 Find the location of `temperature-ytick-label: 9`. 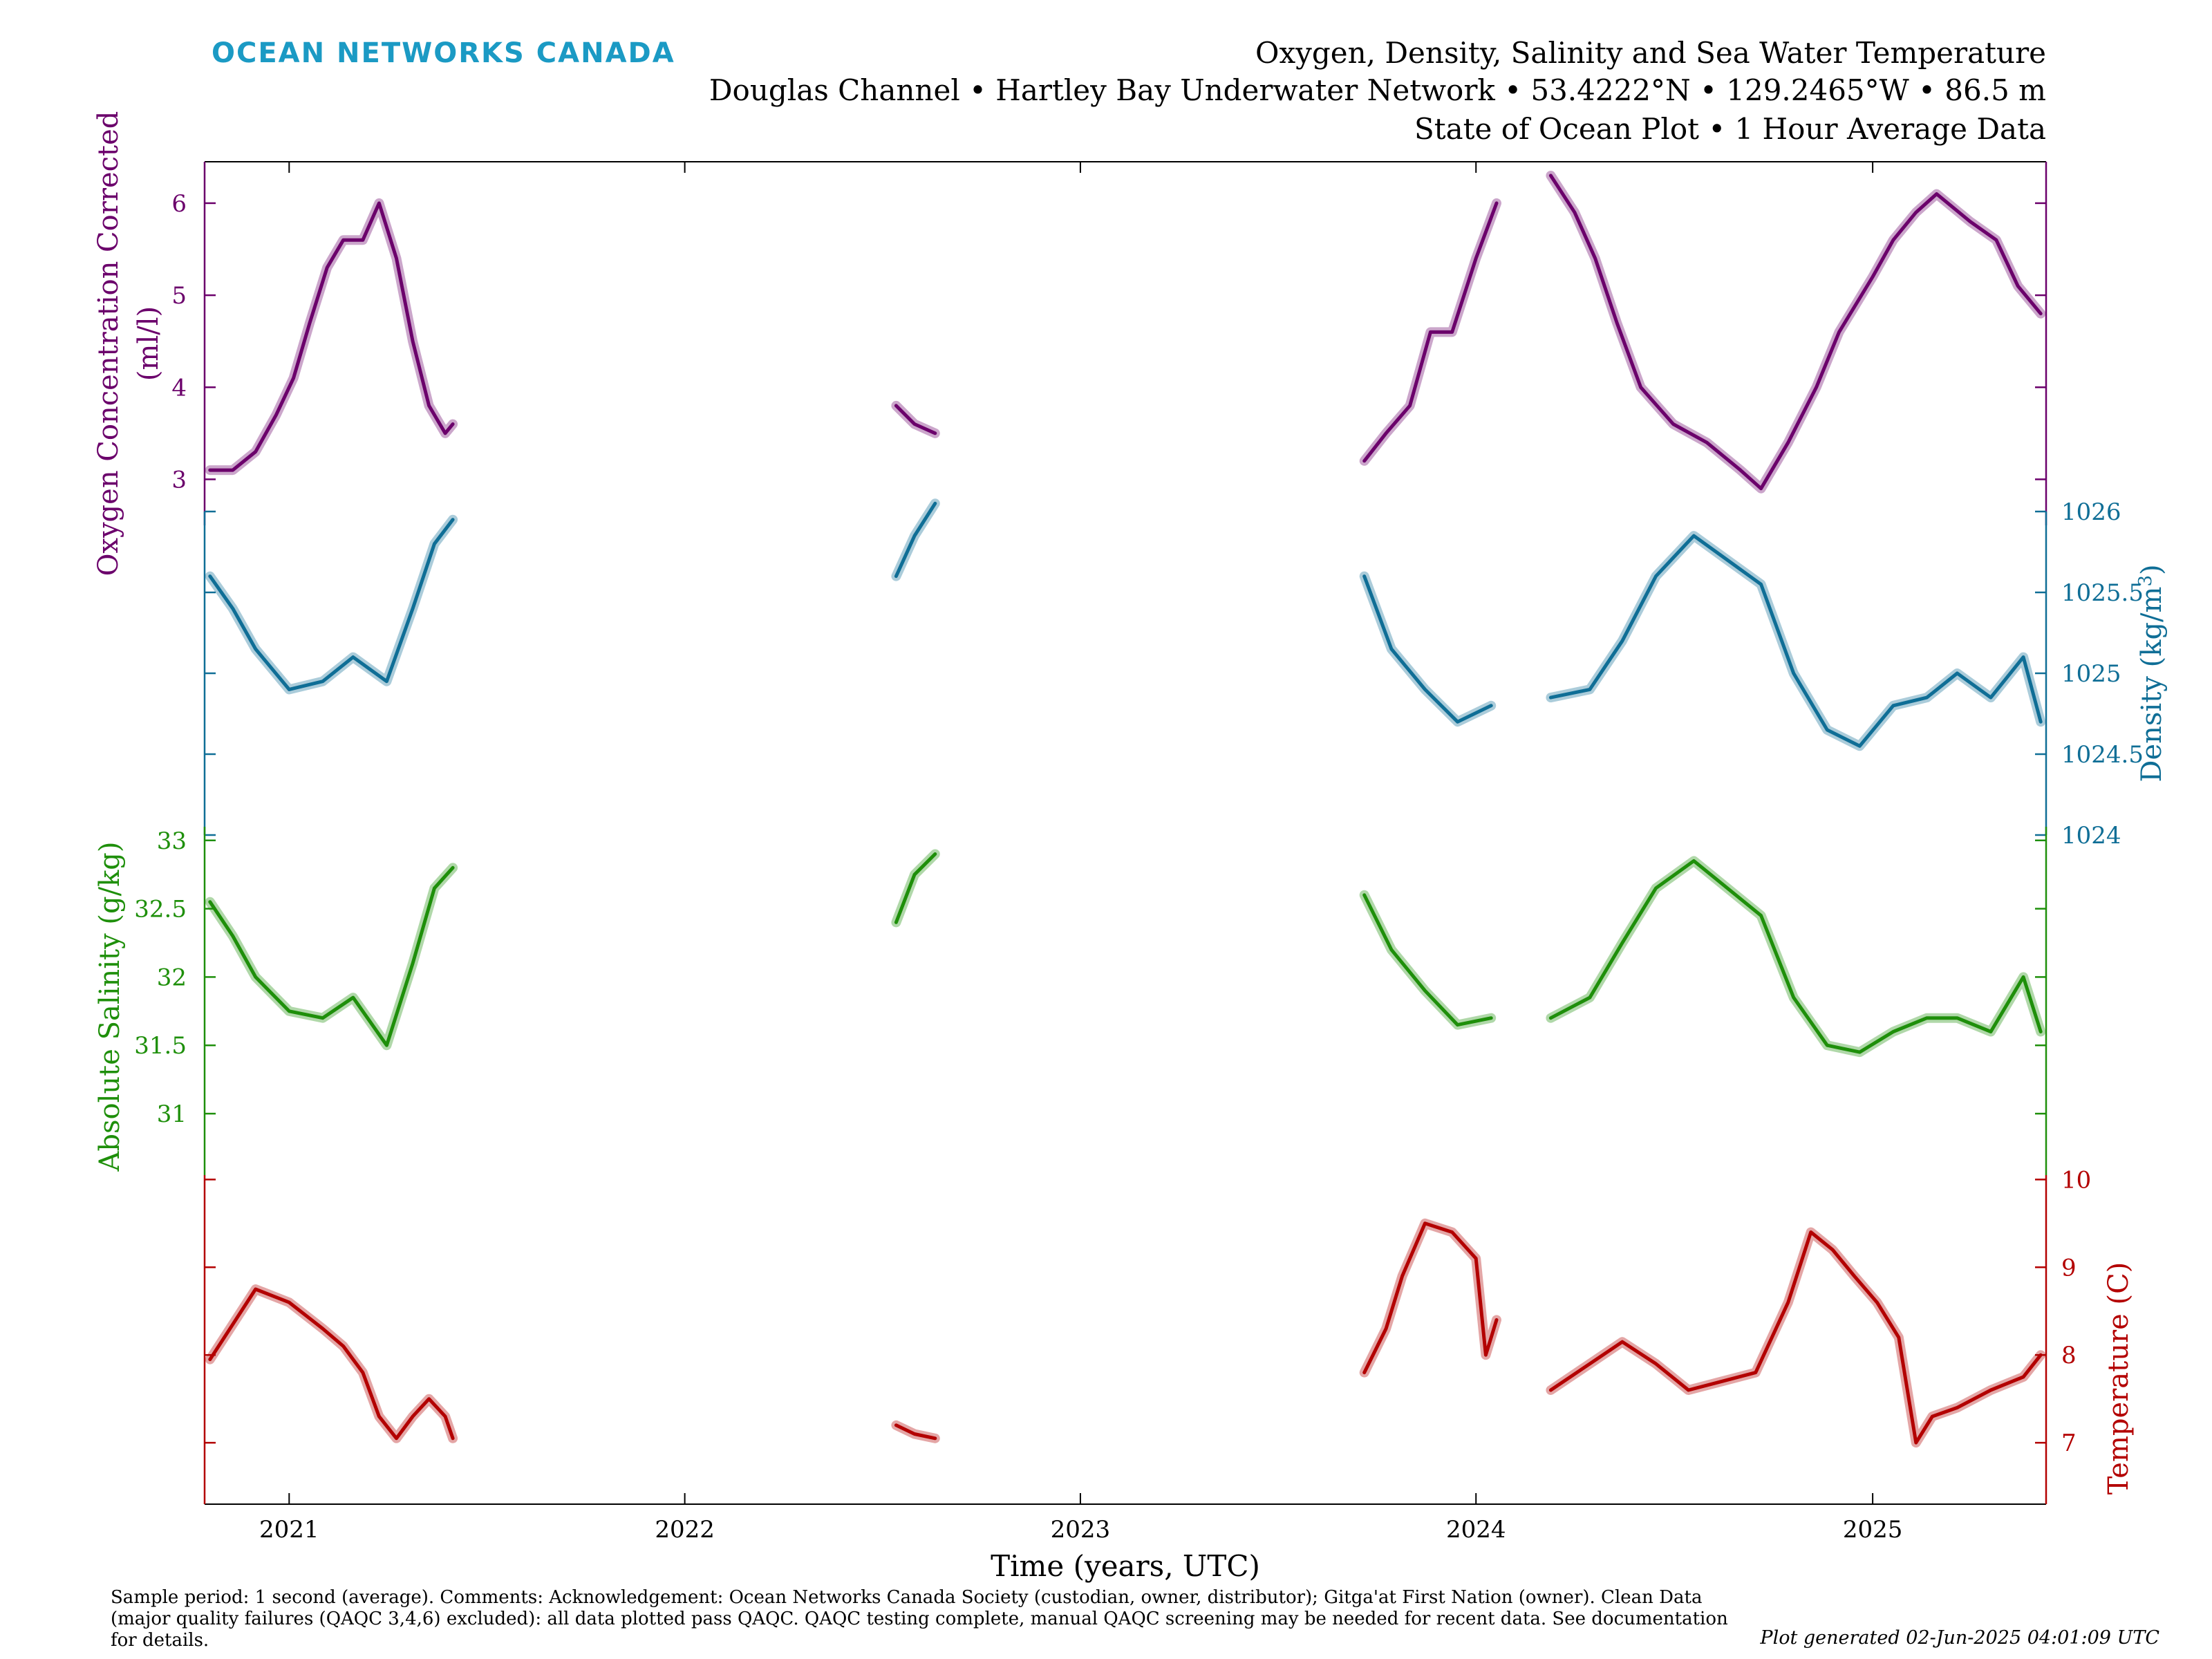

temperature-ytick-label: 9 is located at coordinates (2069, 1268).